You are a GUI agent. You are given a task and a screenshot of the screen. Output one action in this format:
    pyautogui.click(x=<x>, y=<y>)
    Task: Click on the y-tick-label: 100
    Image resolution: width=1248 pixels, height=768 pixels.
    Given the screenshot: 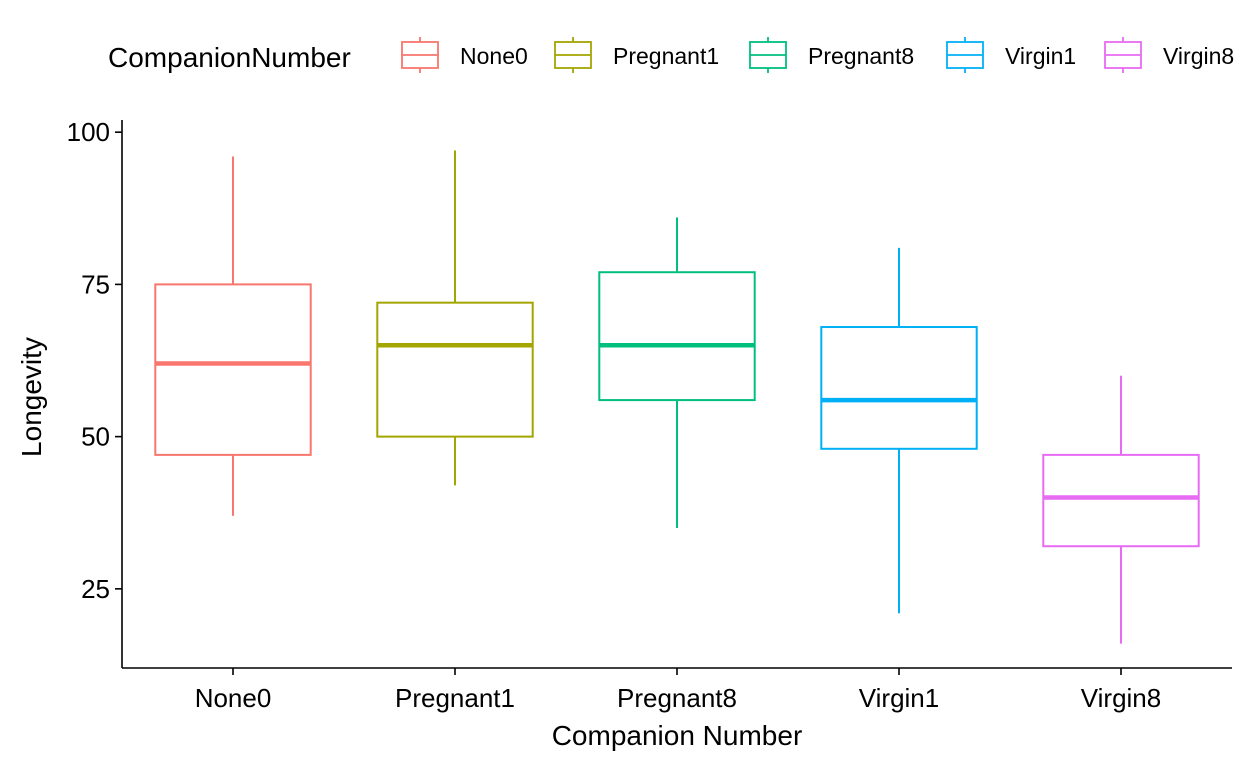 What is the action you would take?
    pyautogui.click(x=88, y=132)
    